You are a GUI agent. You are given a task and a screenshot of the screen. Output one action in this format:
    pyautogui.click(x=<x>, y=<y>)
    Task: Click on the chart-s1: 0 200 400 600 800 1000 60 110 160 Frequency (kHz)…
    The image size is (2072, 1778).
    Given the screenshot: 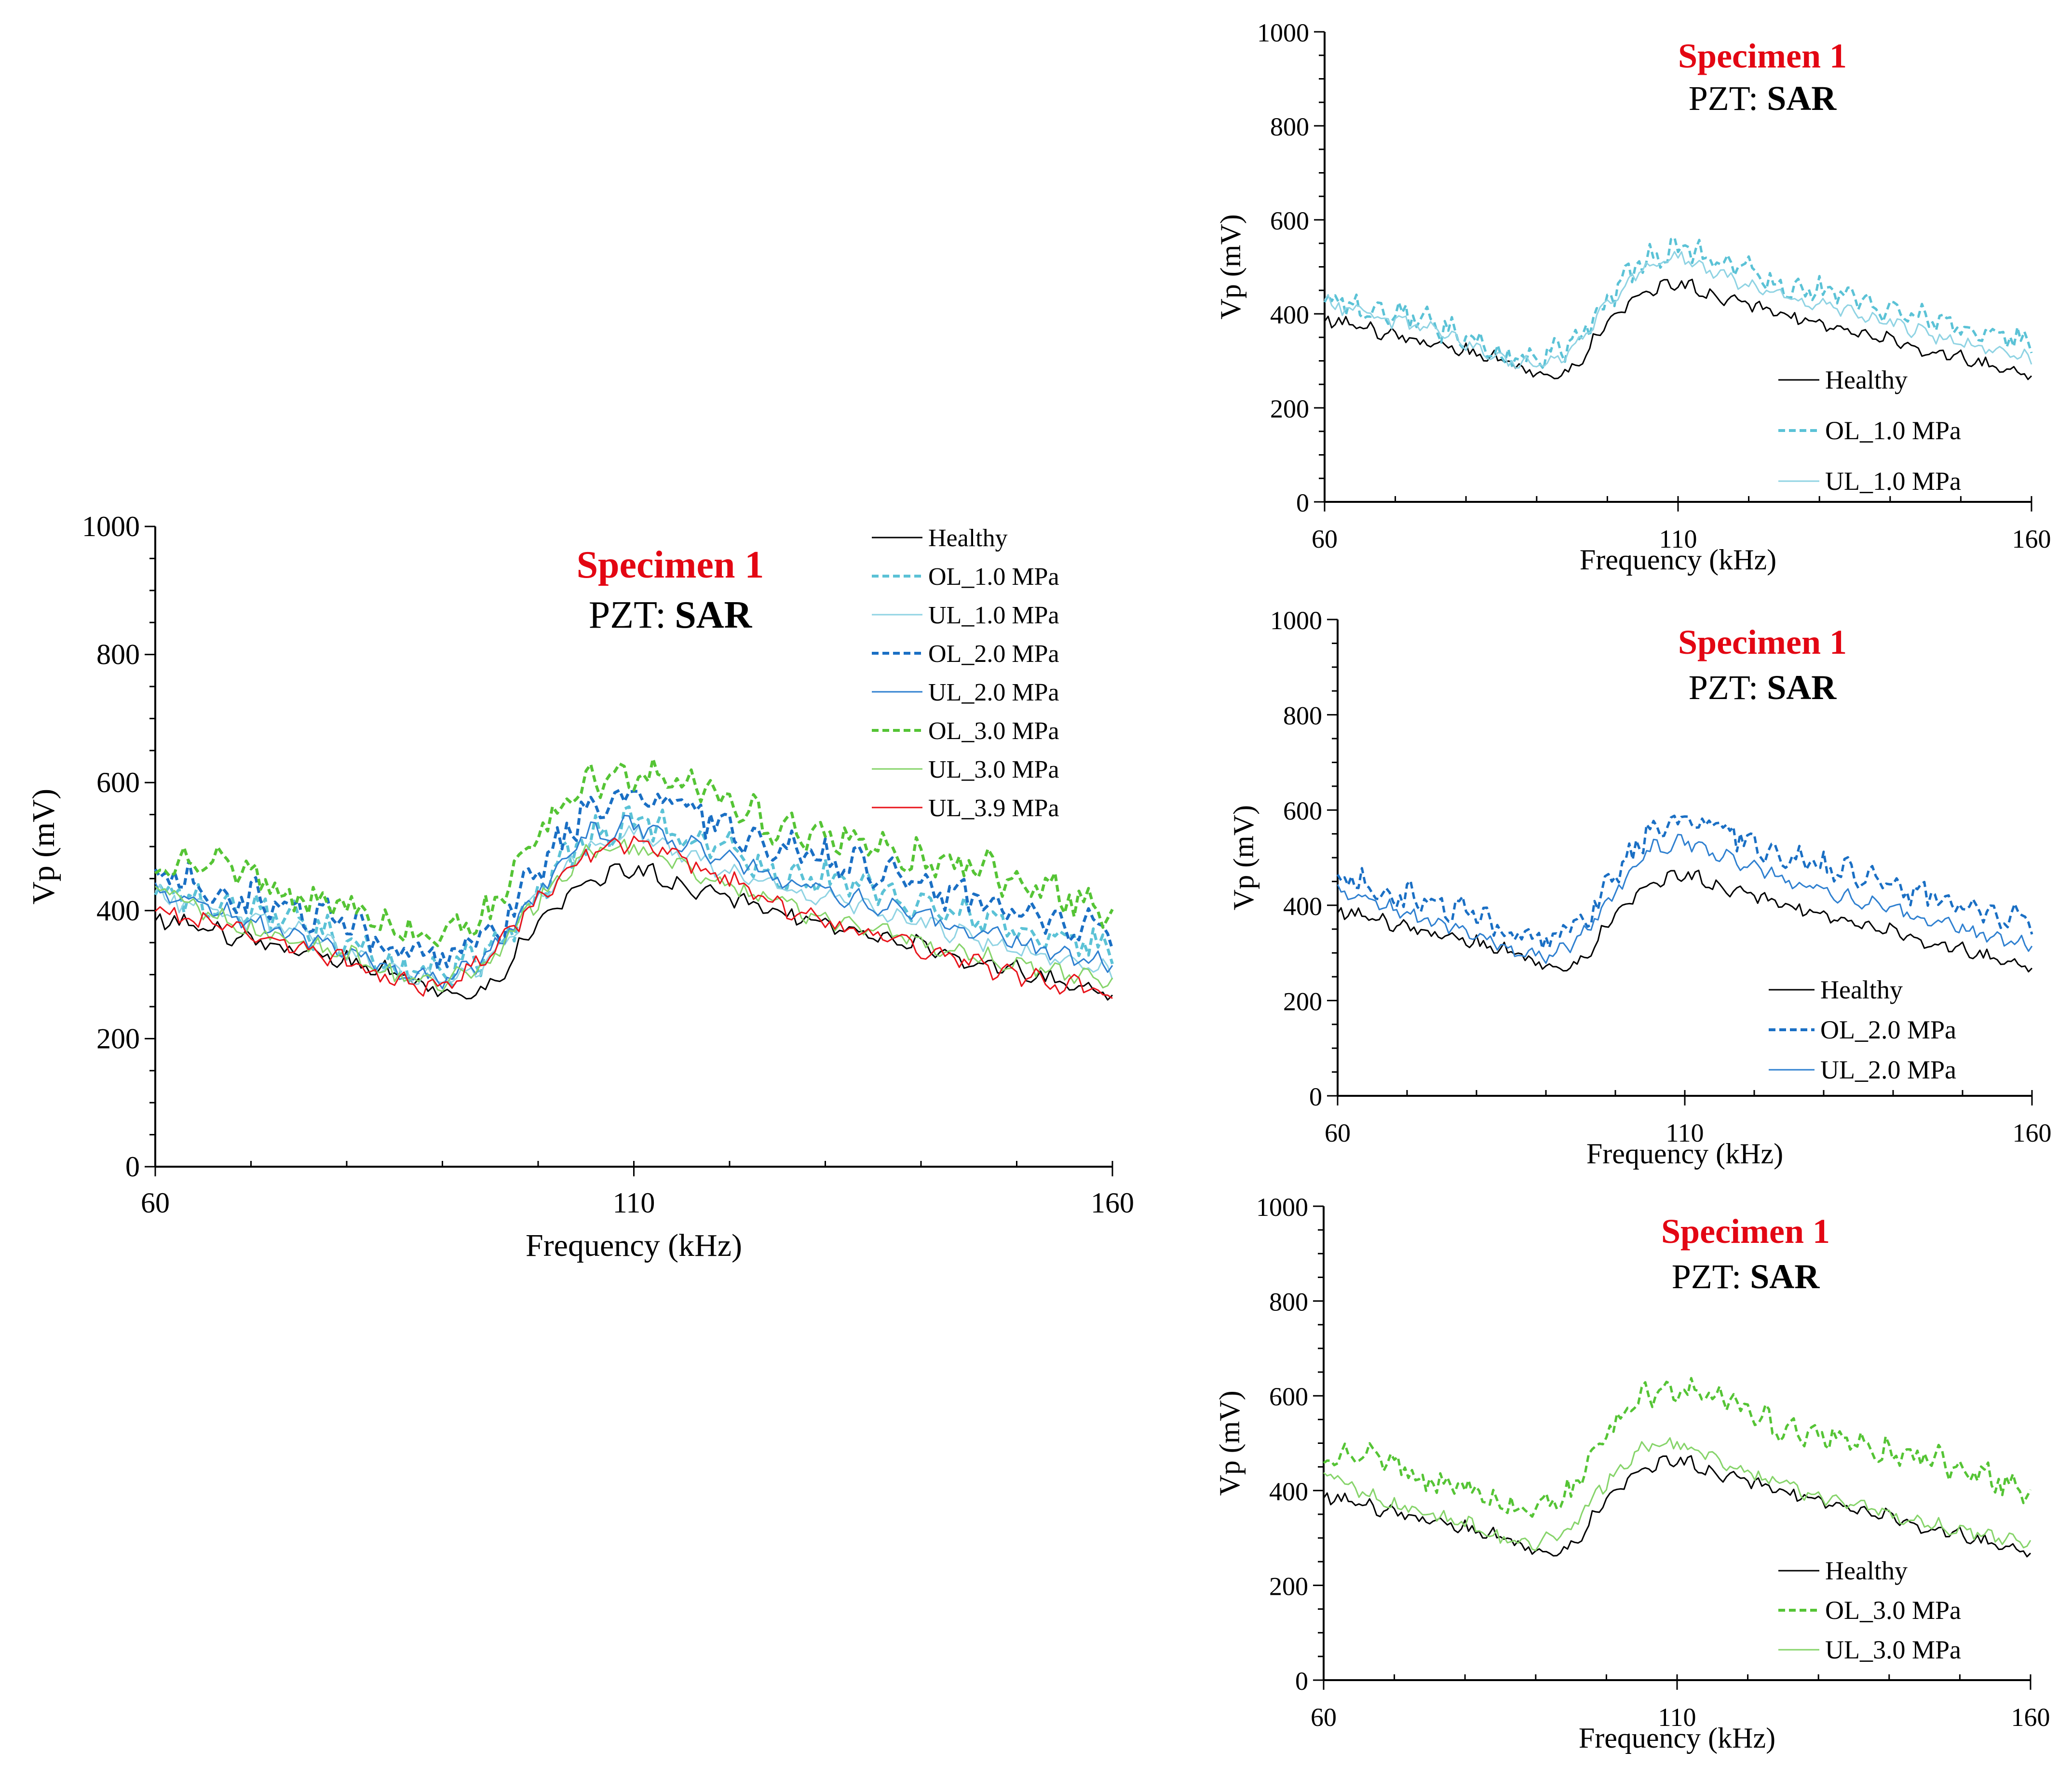 What is the action you would take?
    pyautogui.click(x=1633, y=297)
    